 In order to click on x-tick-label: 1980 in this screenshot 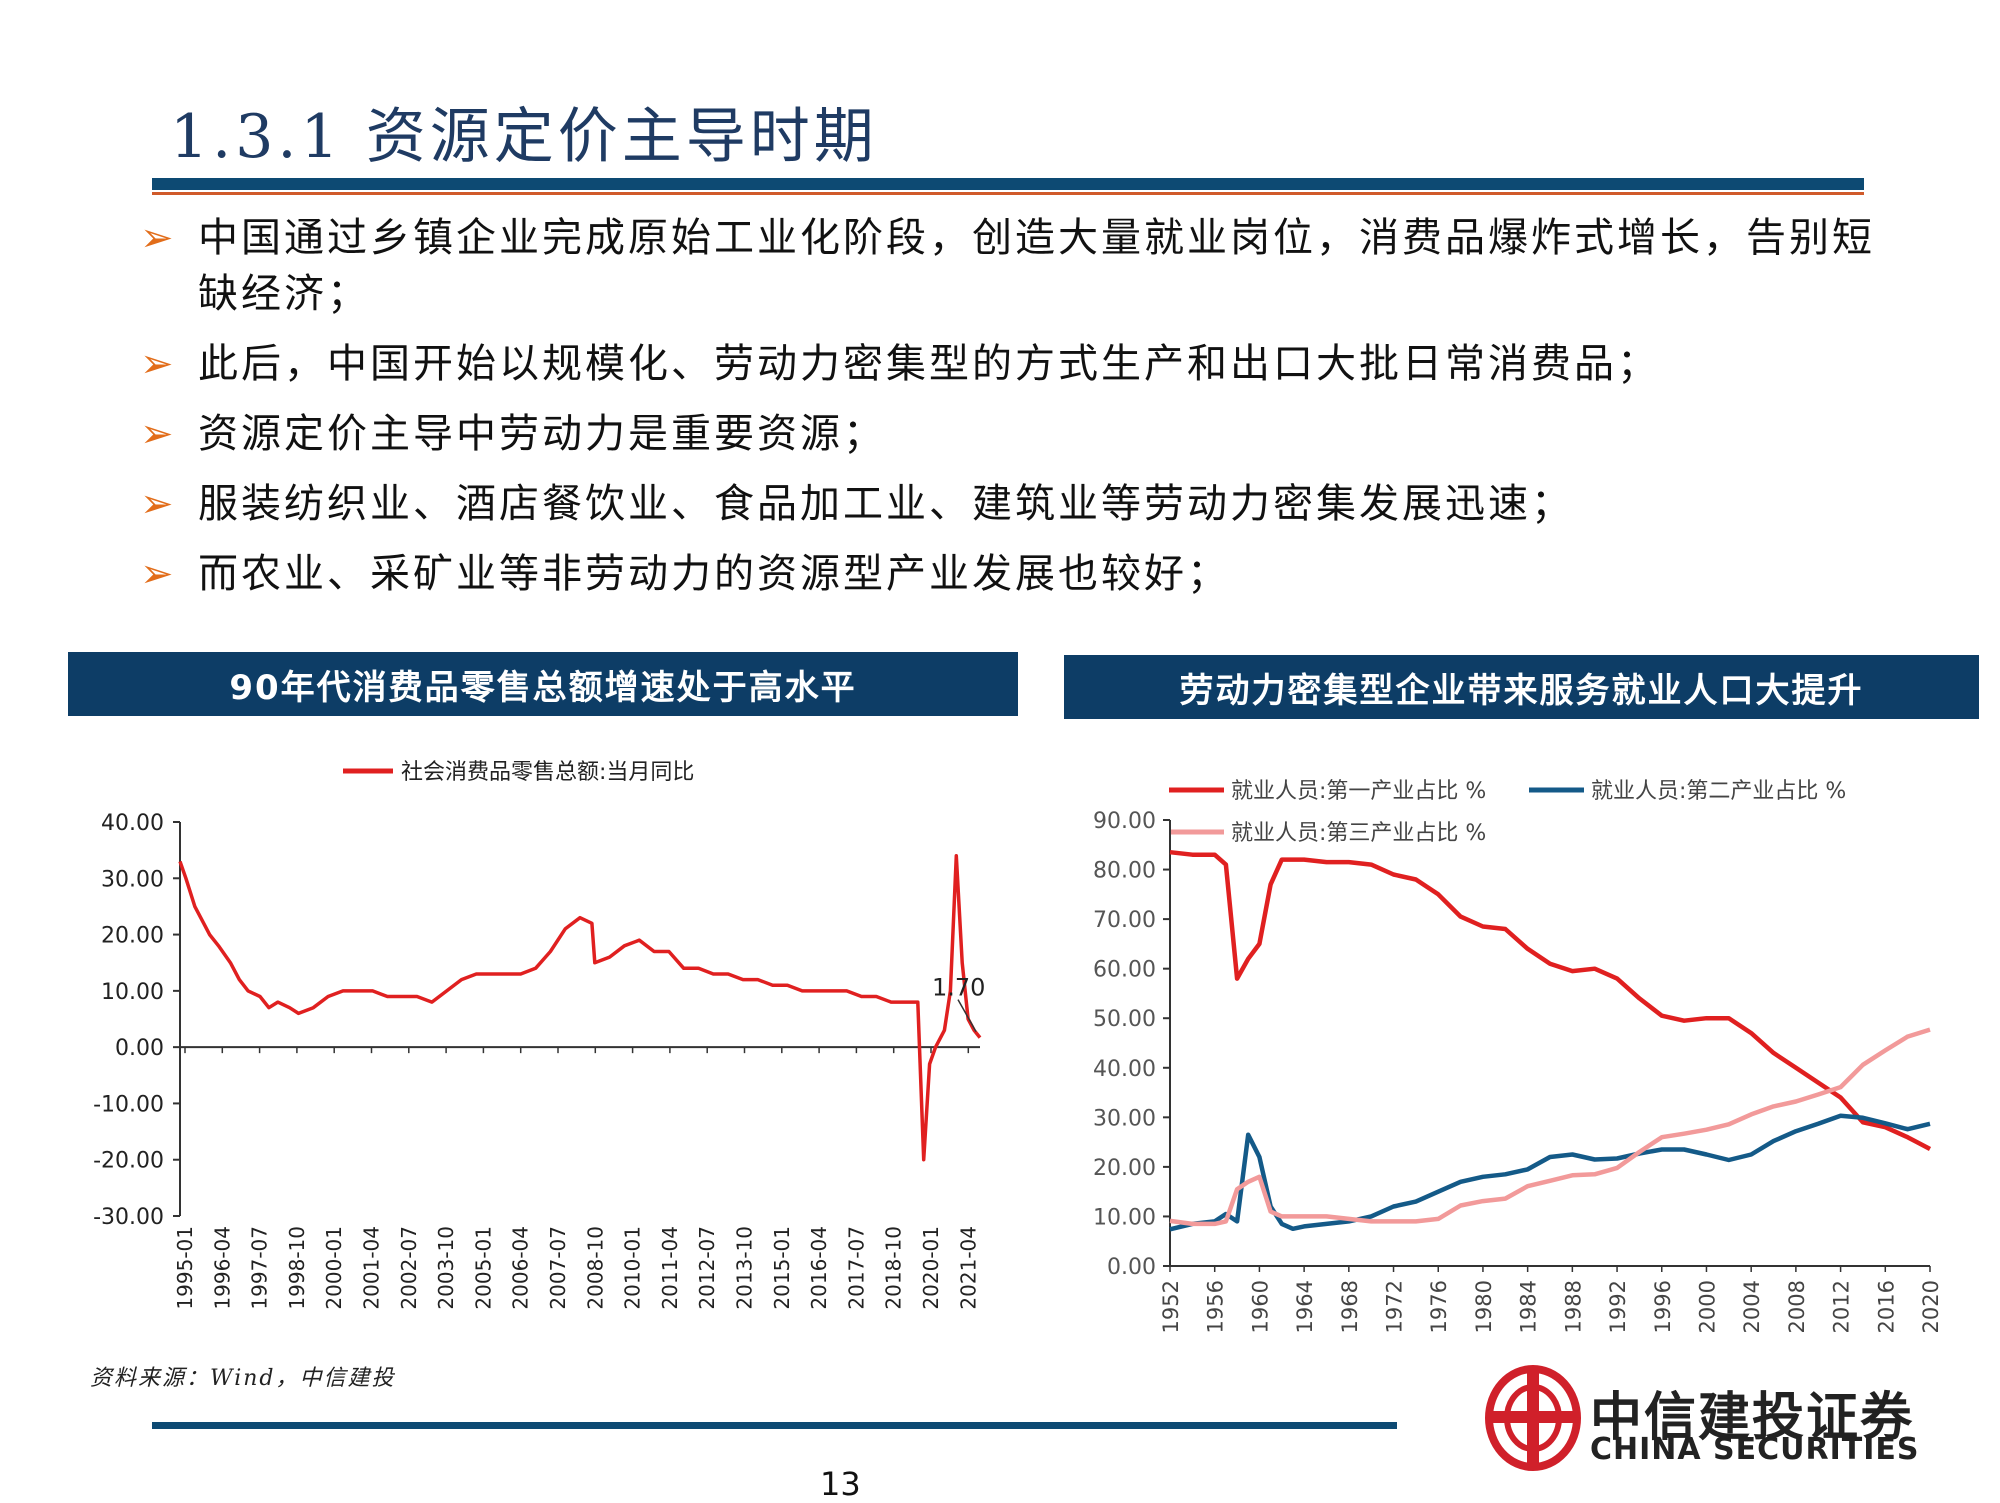, I will do `click(1484, 1306)`.